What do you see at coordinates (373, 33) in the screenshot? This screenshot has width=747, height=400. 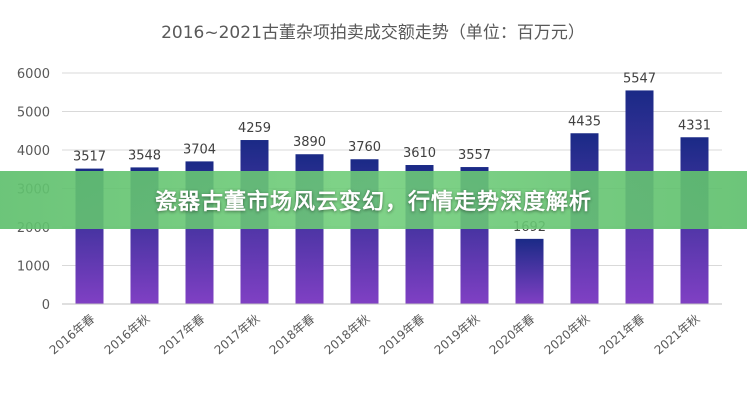 I see `chart-title: 2016~2021古董杂项拍卖成交额走势（单位：百万元）` at bounding box center [373, 33].